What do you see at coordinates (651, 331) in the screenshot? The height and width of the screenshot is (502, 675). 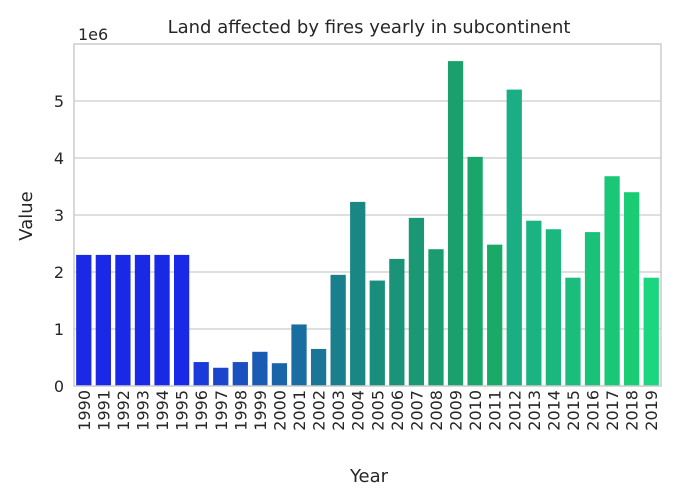 I see `bar-2019` at bounding box center [651, 331].